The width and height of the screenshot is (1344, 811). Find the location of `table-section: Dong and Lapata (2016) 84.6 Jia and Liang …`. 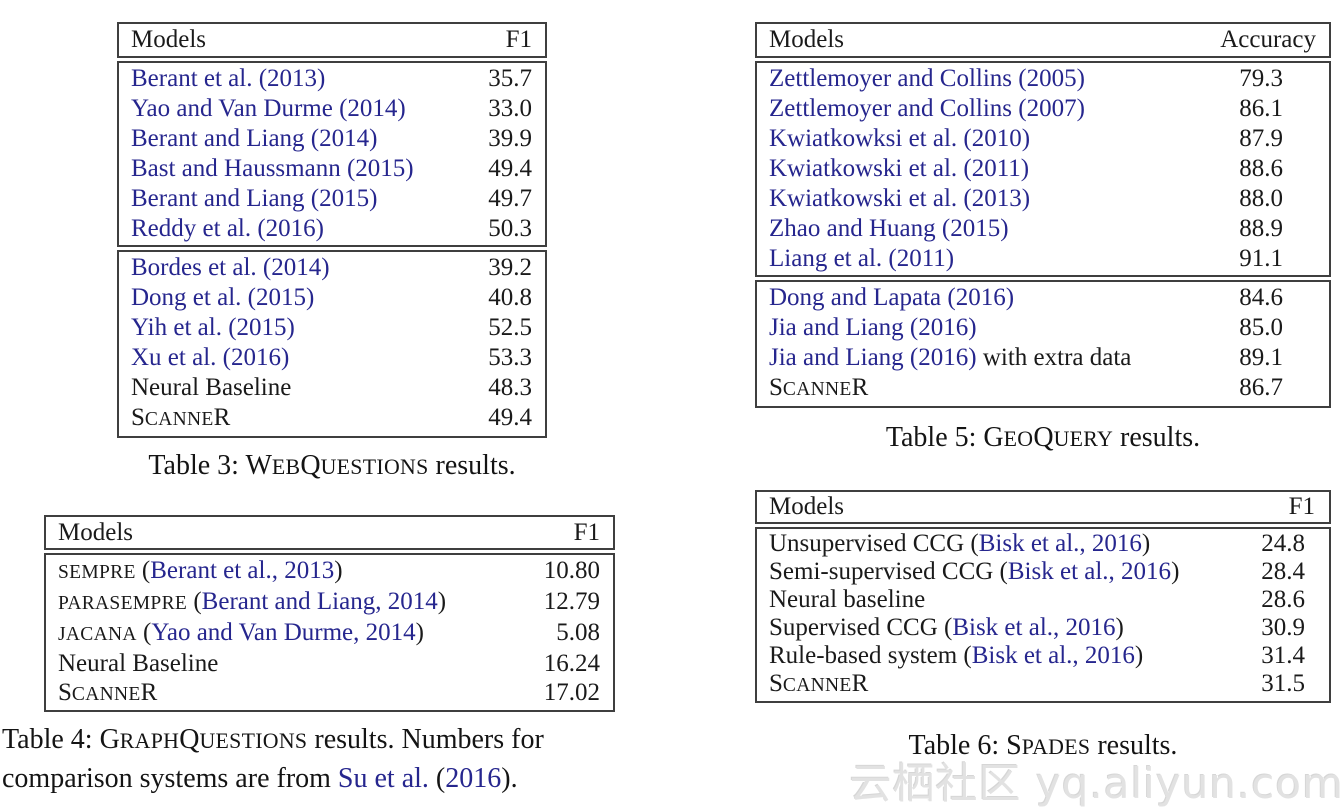

table-section: Dong and Lapata (2016) 84.6 Jia and Liang … is located at coordinates (1043, 344).